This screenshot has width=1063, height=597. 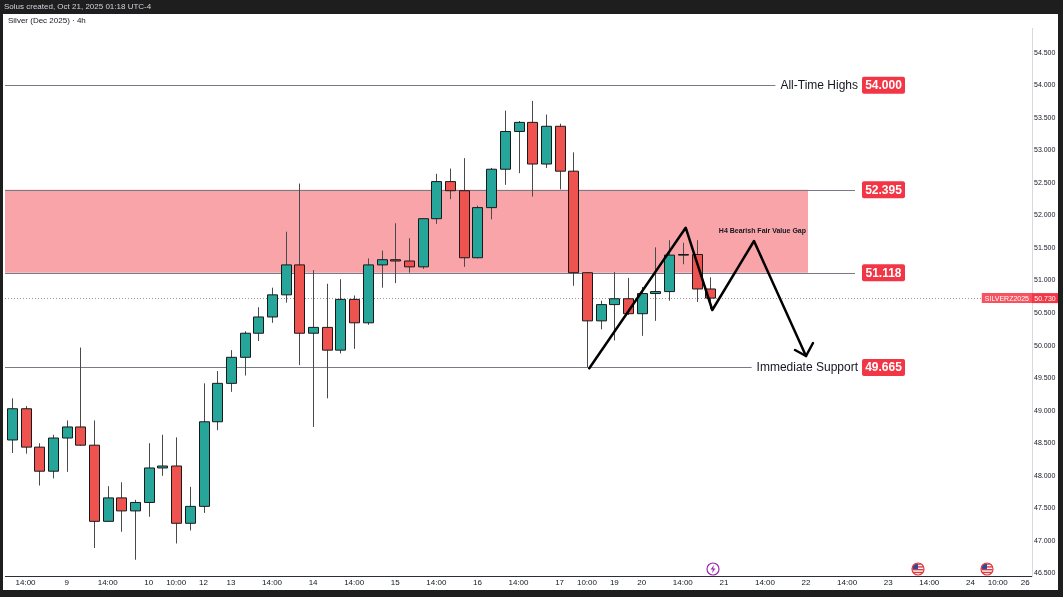 What do you see at coordinates (149, 582) in the screenshot?
I see `x-tick-label: 10` at bounding box center [149, 582].